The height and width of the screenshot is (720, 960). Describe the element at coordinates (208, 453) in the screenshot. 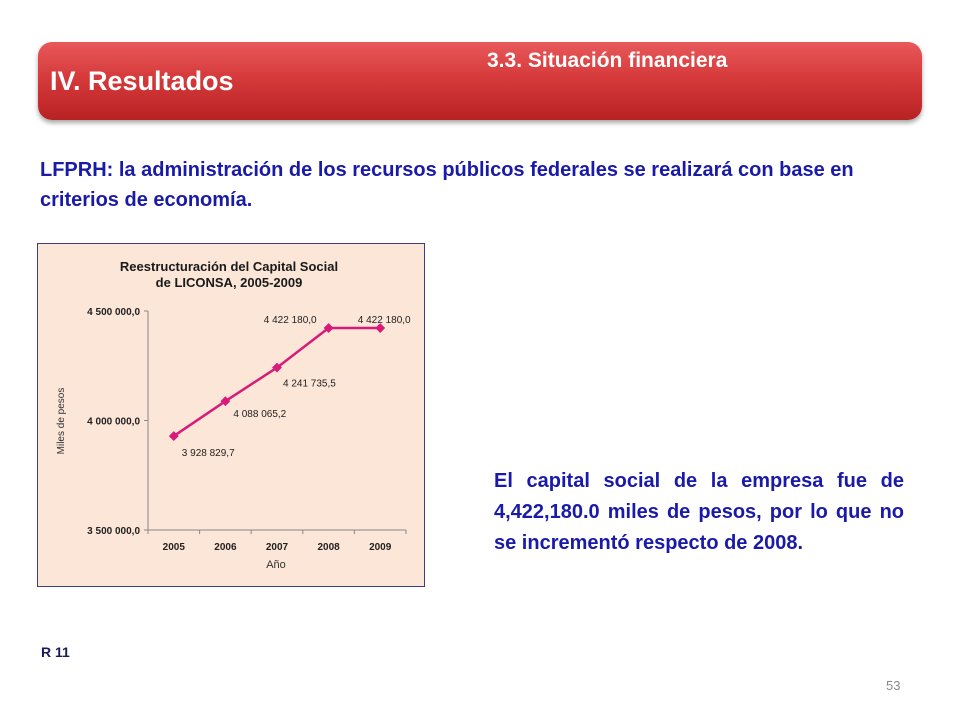

I see `data-label: 3 928 829,7` at that location.